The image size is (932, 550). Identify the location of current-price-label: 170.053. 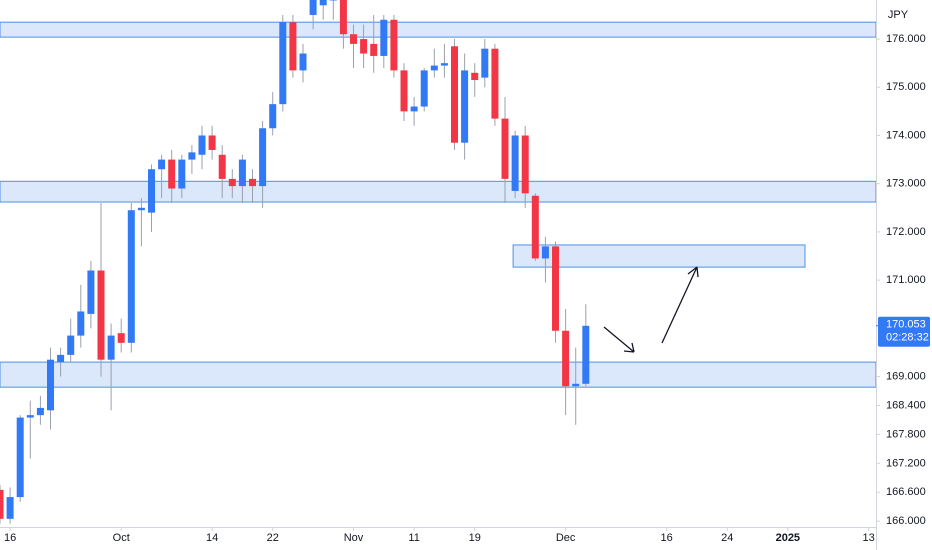
(906, 325).